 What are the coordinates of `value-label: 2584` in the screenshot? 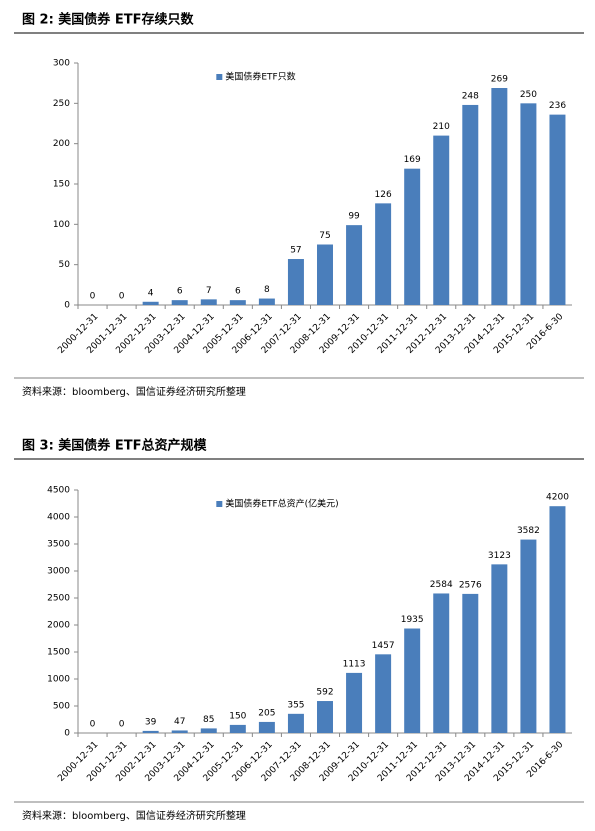 It's located at (441, 585).